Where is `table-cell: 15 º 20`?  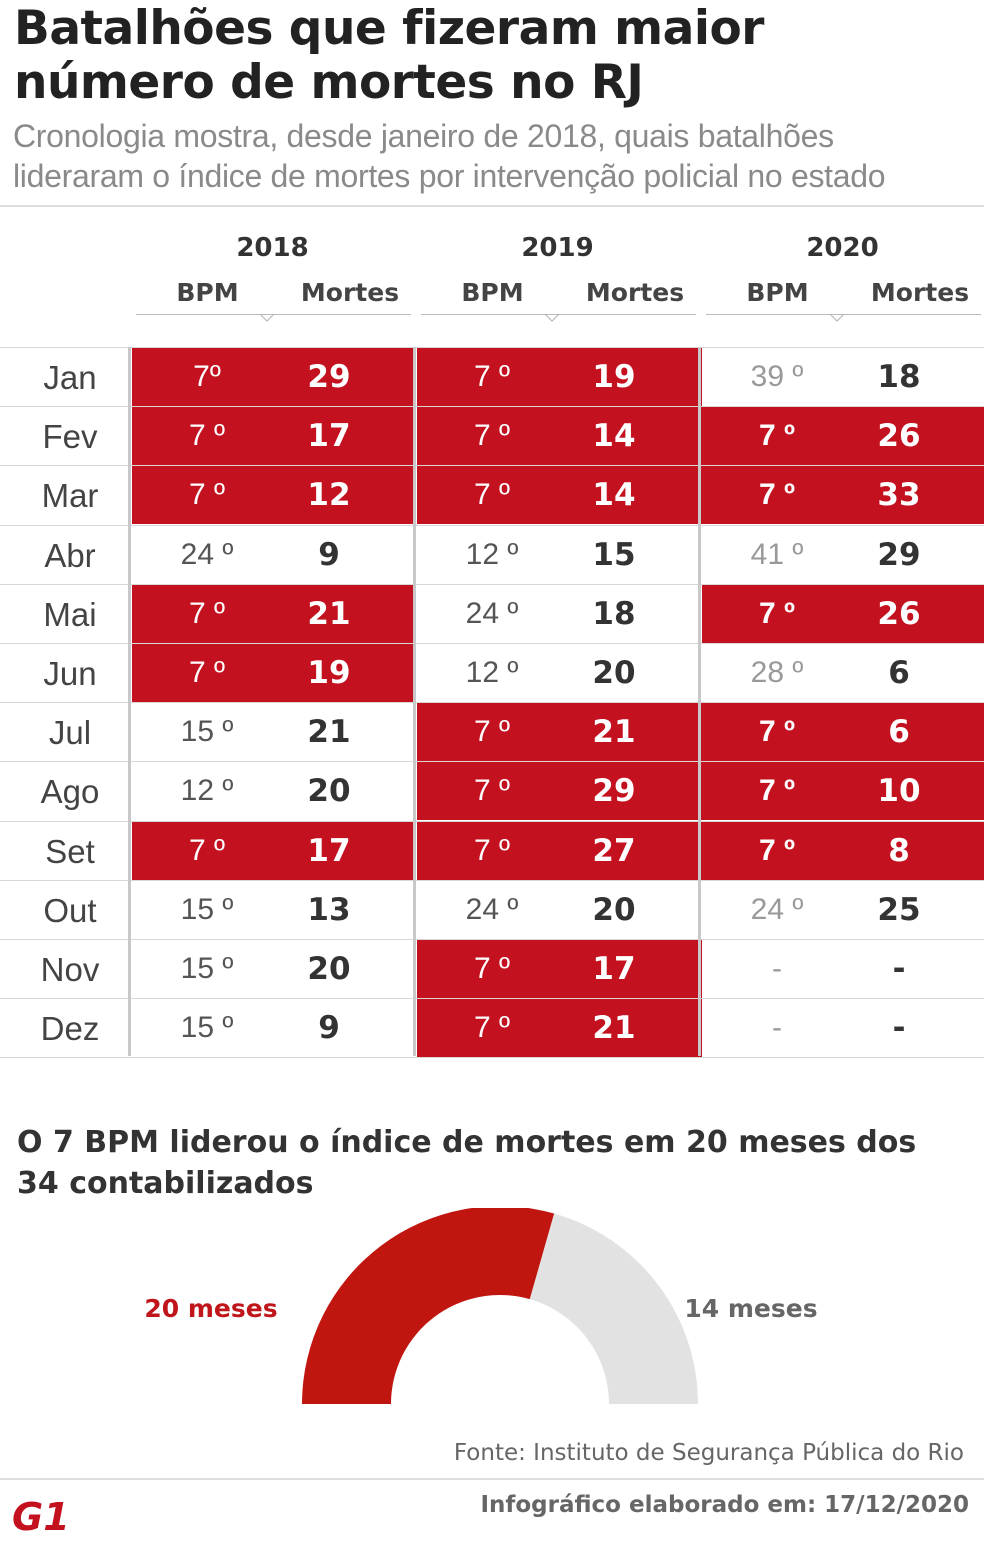
table-cell: 15 º 20 is located at coordinates (274, 969).